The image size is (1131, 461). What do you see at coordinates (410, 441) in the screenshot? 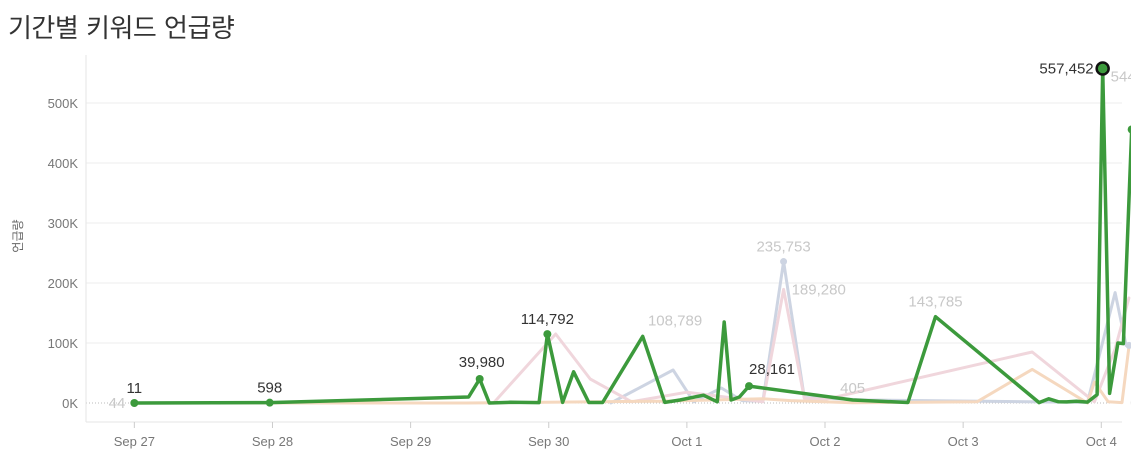
I see `x-tick-label: Sep 29` at bounding box center [410, 441].